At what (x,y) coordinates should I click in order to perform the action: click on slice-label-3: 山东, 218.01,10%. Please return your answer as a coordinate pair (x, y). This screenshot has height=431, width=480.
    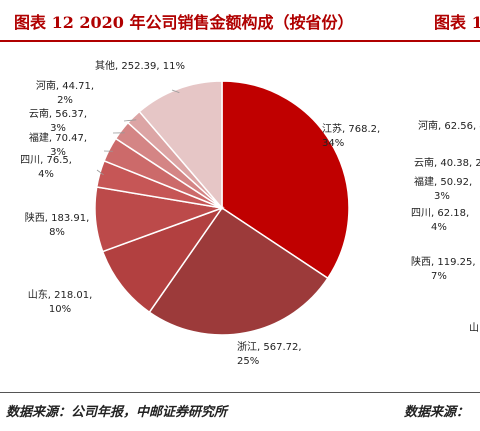
    Looking at the image, I should click on (60, 301).